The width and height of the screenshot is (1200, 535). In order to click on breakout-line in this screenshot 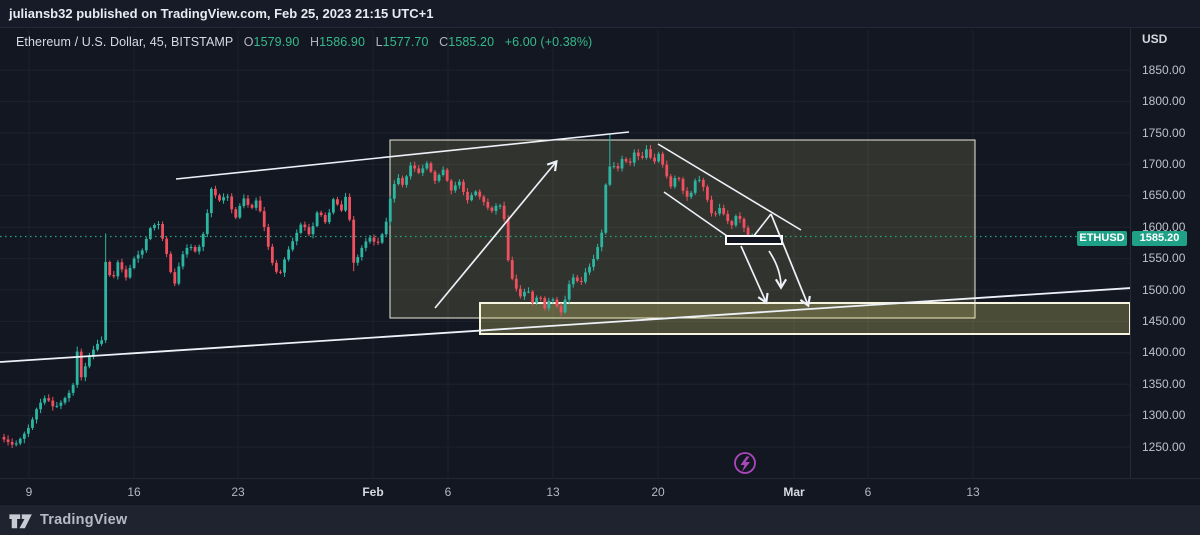, I will do `click(762, 225)`.